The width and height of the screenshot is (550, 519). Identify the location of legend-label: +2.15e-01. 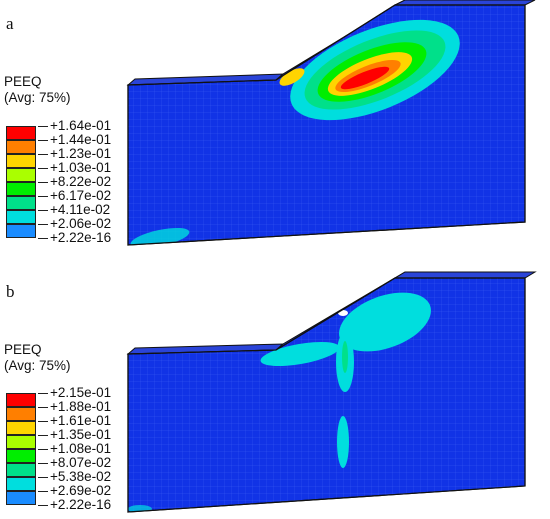
(81, 392).